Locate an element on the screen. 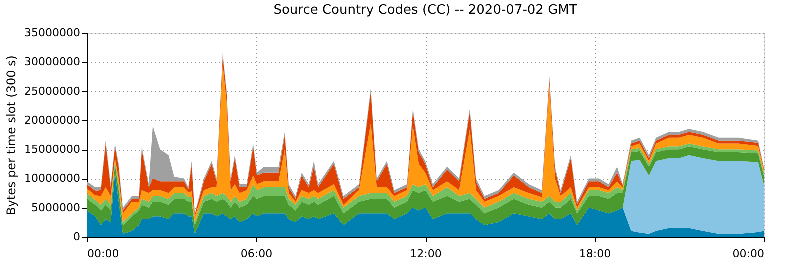 This screenshot has height=261, width=786. x-tick-label: 18:00 is located at coordinates (595, 254).